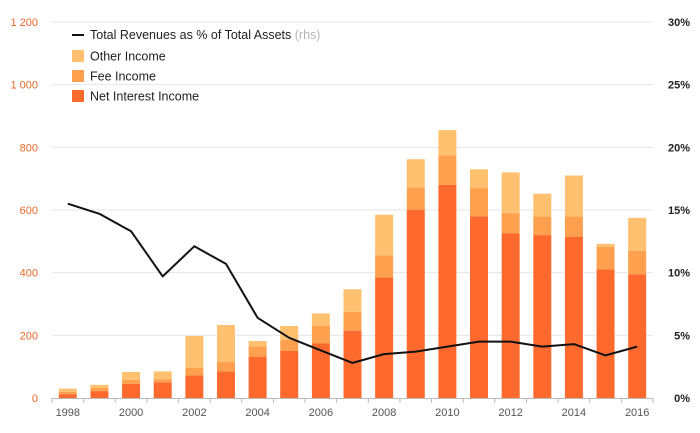 The width and height of the screenshot is (700, 433). Describe the element at coordinates (679, 23) in the screenshot. I see `right-axis-tick-label: 30%` at that location.